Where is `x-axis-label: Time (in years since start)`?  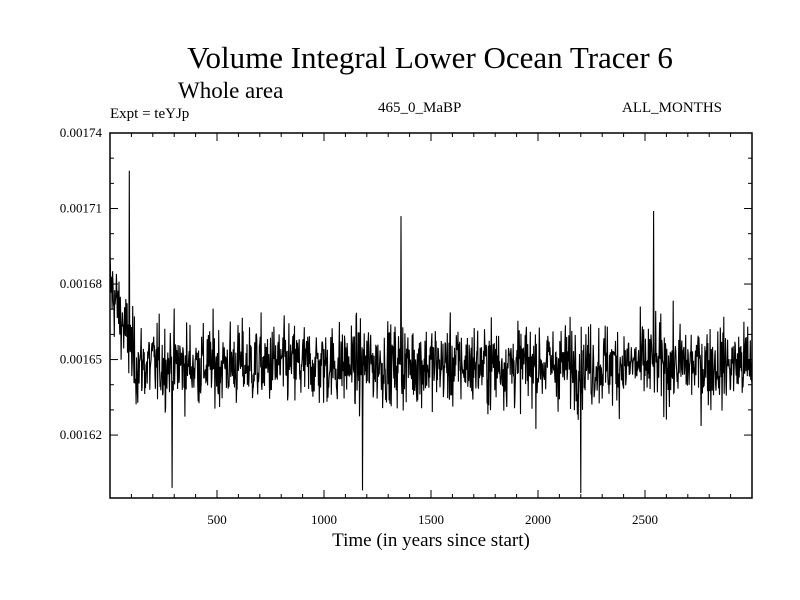
x-axis-label: Time (in years since start) is located at coordinates (431, 540).